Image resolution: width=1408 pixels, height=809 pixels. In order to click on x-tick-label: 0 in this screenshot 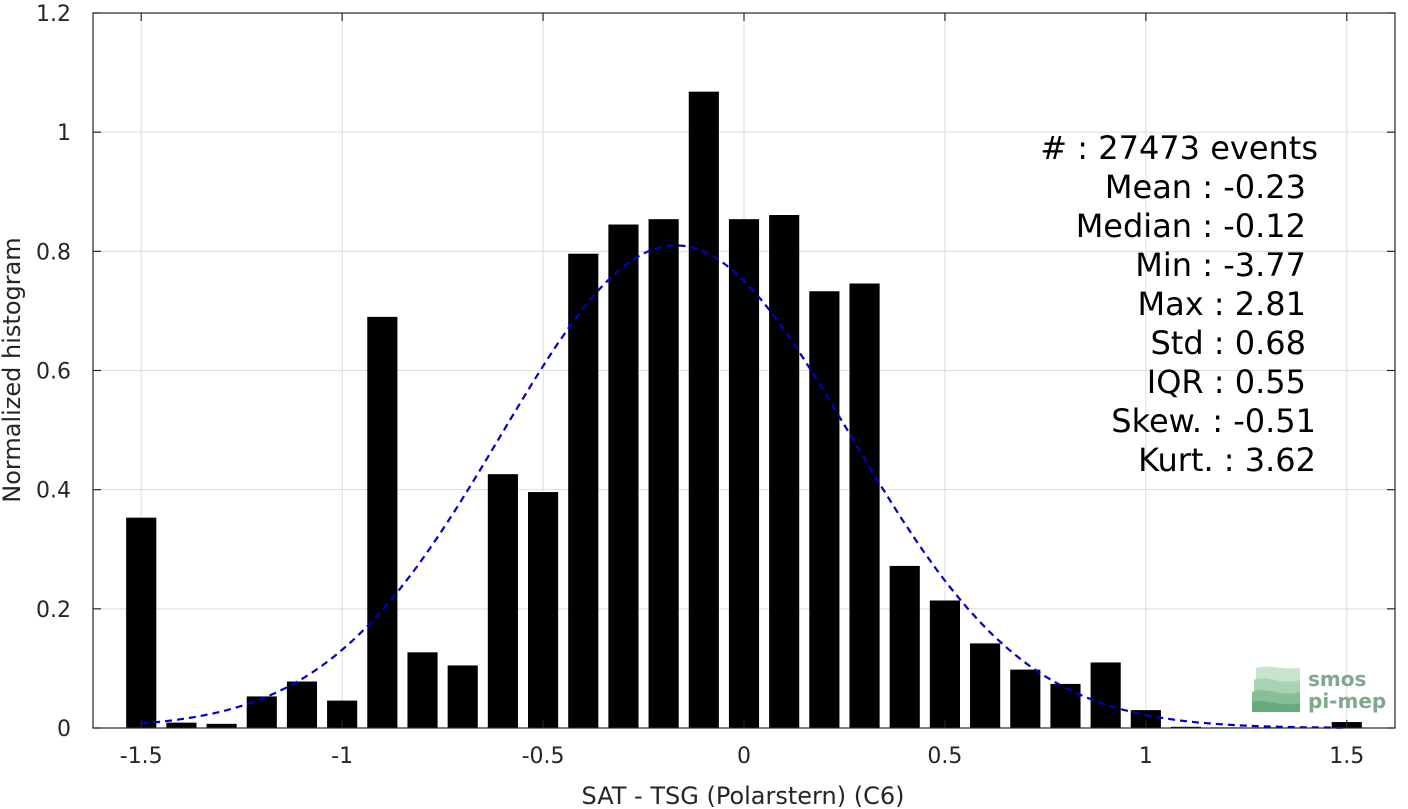, I will do `click(744, 756)`.